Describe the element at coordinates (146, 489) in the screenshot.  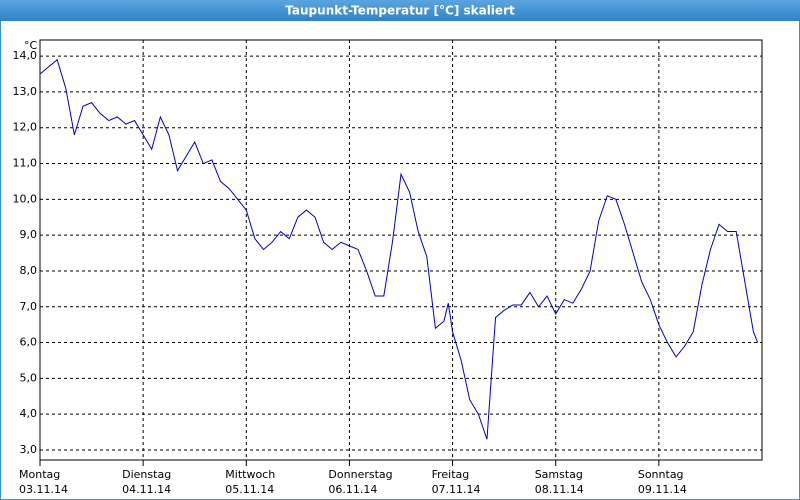
I see `x-tick-date: 04.11.14` at that location.